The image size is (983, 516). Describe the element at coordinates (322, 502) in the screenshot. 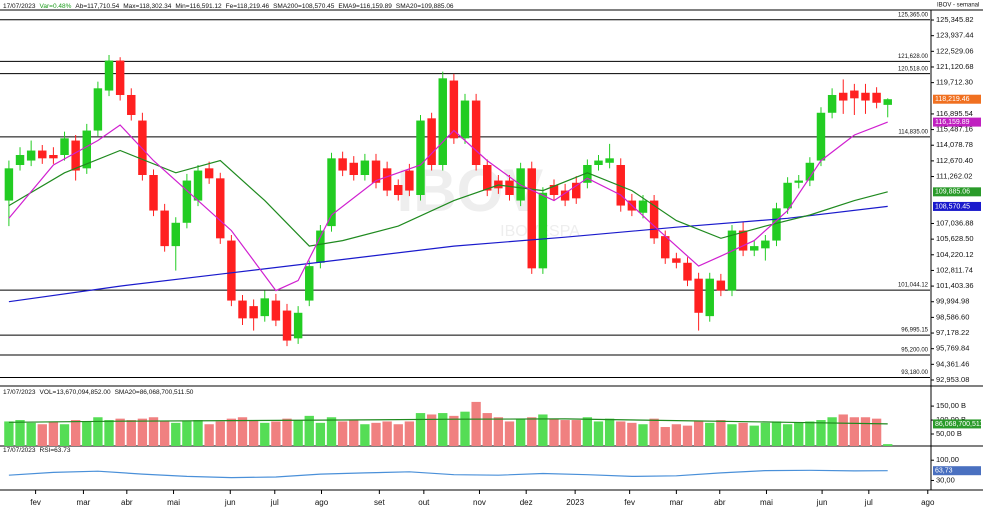

I see `x-tick-label: ago` at that location.